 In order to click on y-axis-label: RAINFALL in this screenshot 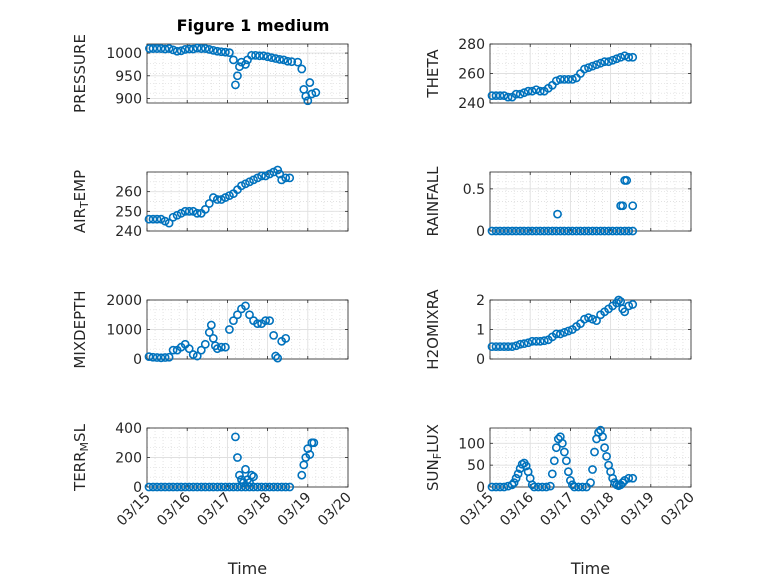, I will do `click(433, 201)`.